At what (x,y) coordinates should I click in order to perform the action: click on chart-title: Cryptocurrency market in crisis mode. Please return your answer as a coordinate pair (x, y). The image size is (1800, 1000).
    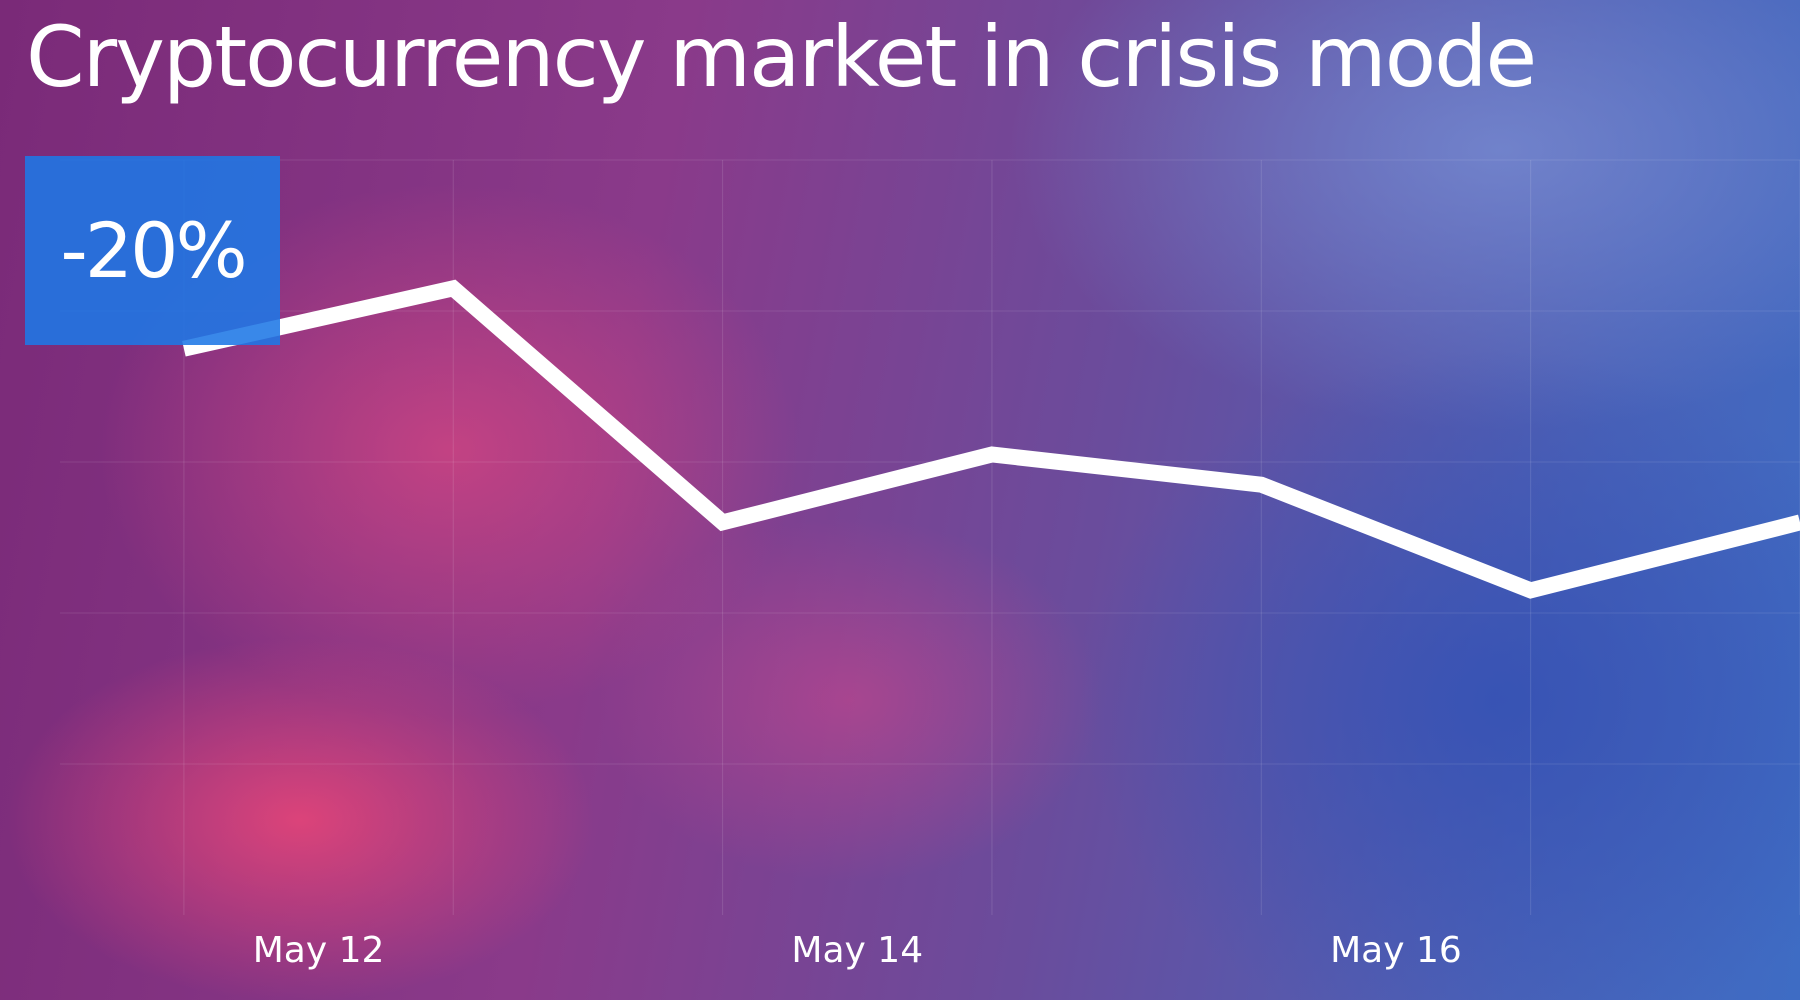
    Looking at the image, I should click on (781, 57).